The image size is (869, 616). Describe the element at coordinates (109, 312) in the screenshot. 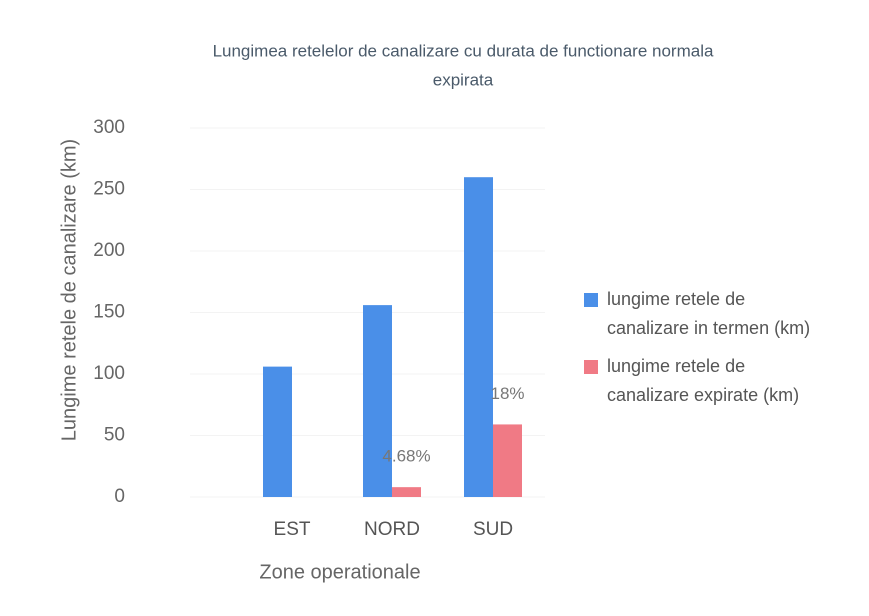

I see `y-tick-label: 150` at that location.